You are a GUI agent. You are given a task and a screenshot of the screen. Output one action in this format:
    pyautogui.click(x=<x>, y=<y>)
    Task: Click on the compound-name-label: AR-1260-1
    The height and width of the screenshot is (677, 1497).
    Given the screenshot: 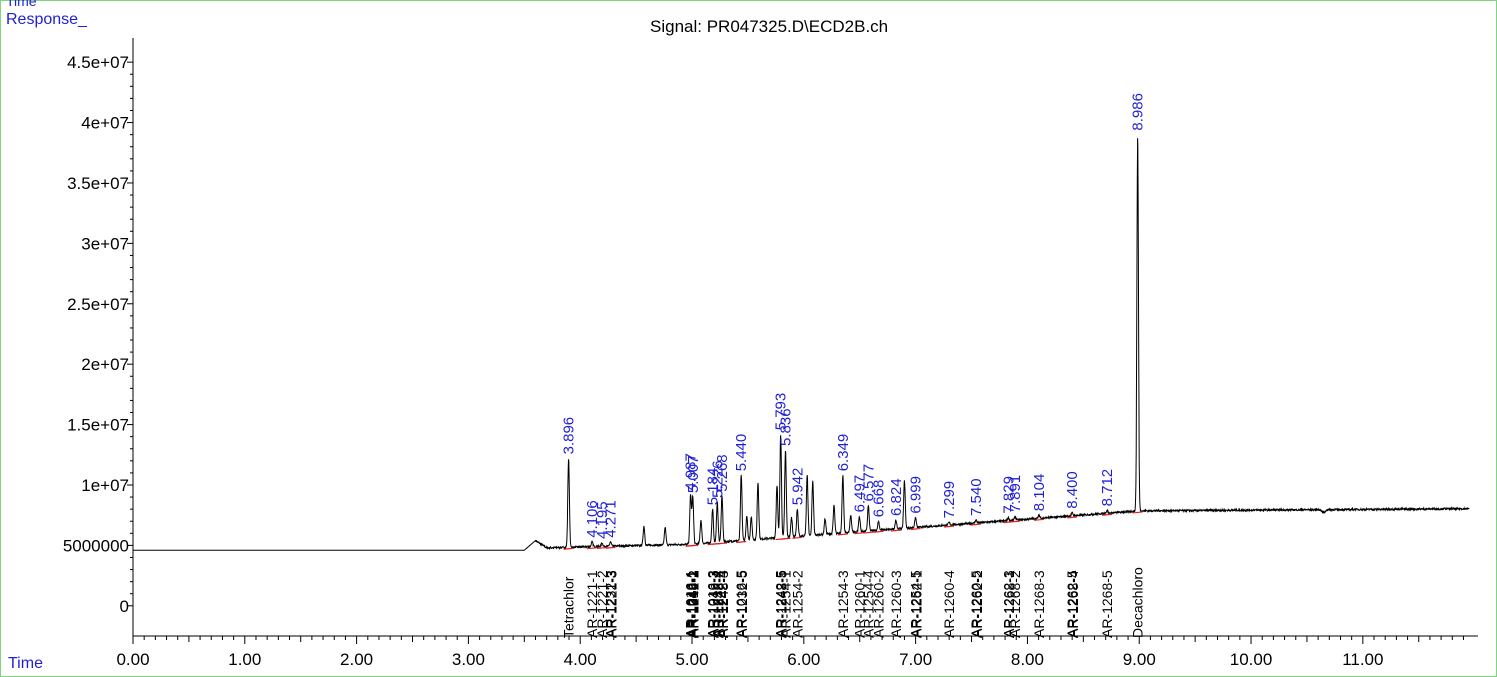 What is the action you would take?
    pyautogui.click(x=859, y=604)
    